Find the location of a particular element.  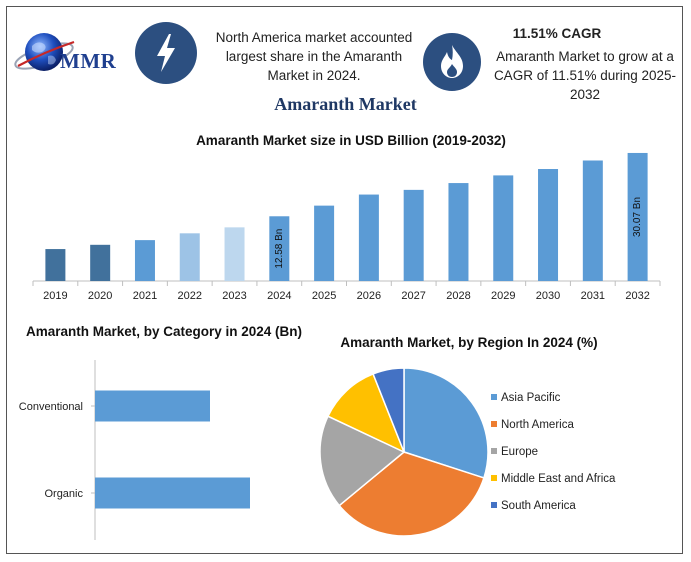

bar-2021 is located at coordinates (144, 260).